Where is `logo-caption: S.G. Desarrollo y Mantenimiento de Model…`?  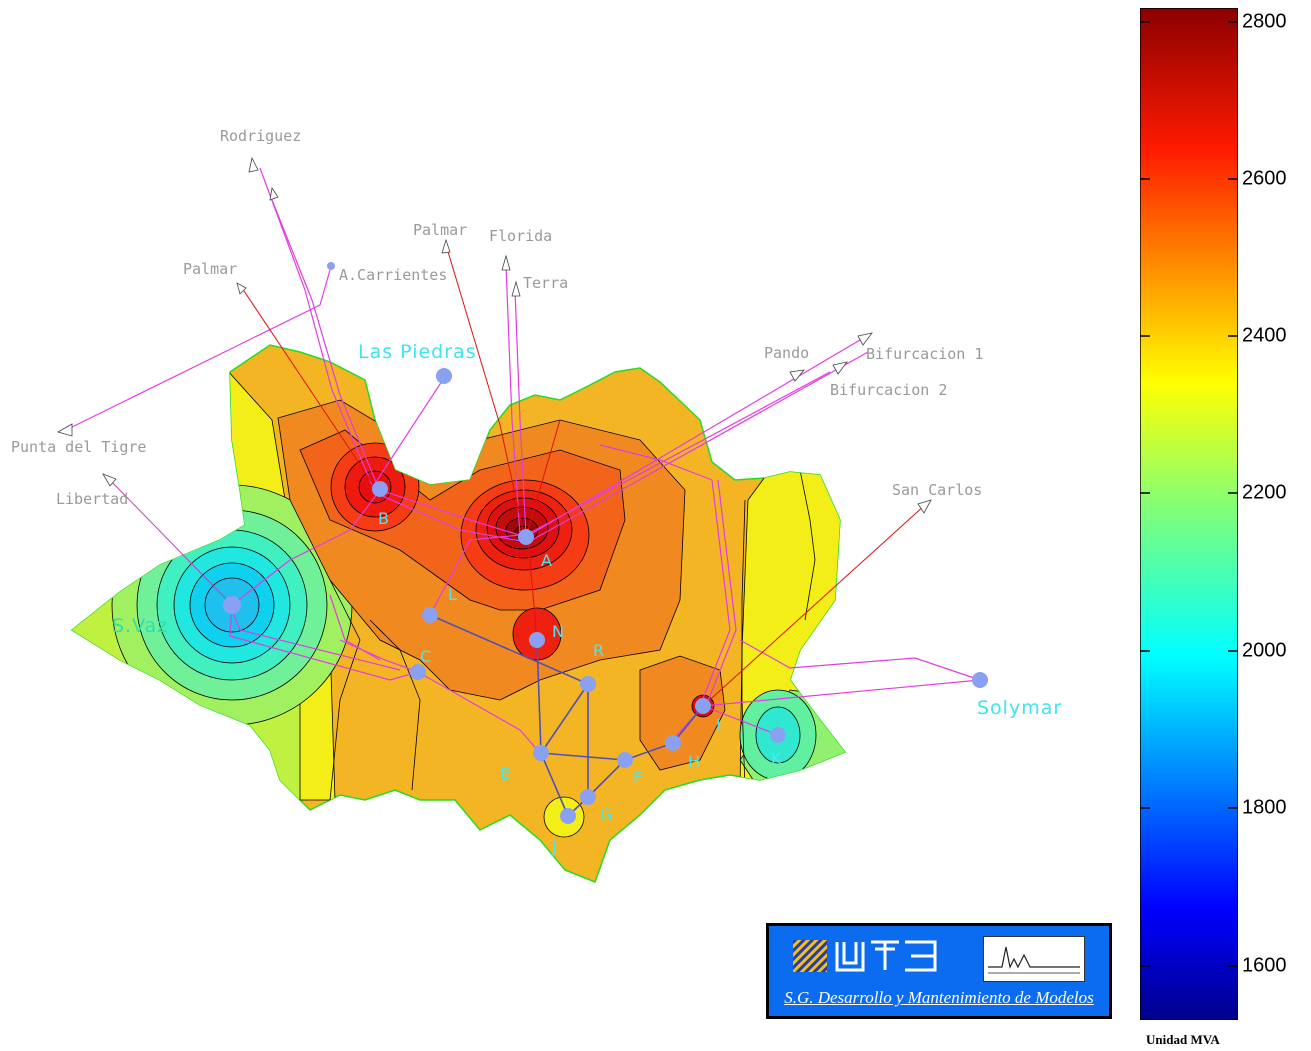 logo-caption: S.G. Desarrollo y Mantenimiento de Model… is located at coordinates (939, 997).